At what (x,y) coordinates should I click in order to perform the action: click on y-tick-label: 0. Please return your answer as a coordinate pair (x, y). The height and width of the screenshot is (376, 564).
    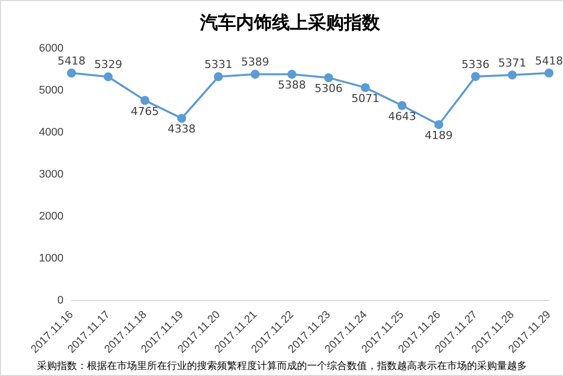
    Looking at the image, I should click on (60, 300).